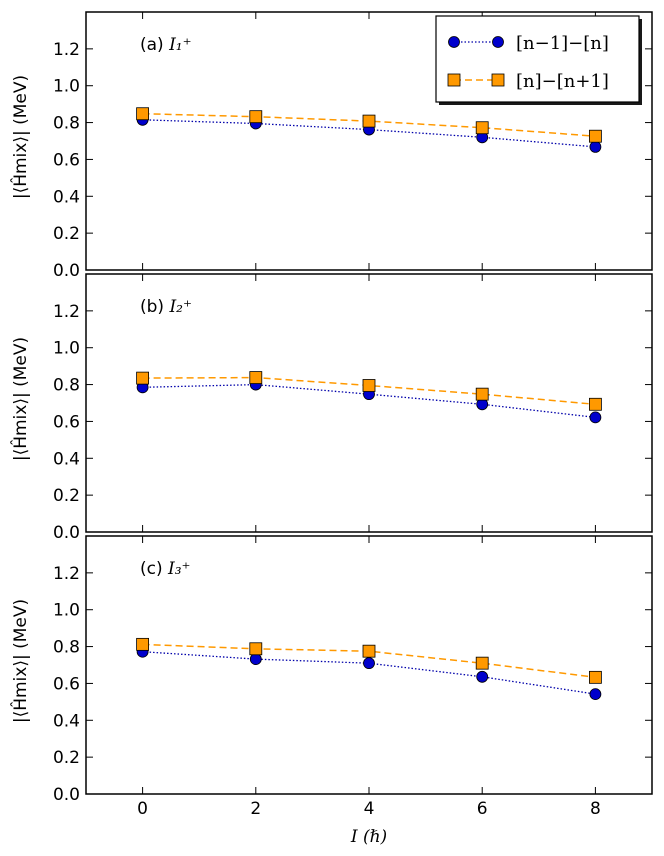 The width and height of the screenshot is (664, 856). I want to click on legend-box, so click(537, 59).